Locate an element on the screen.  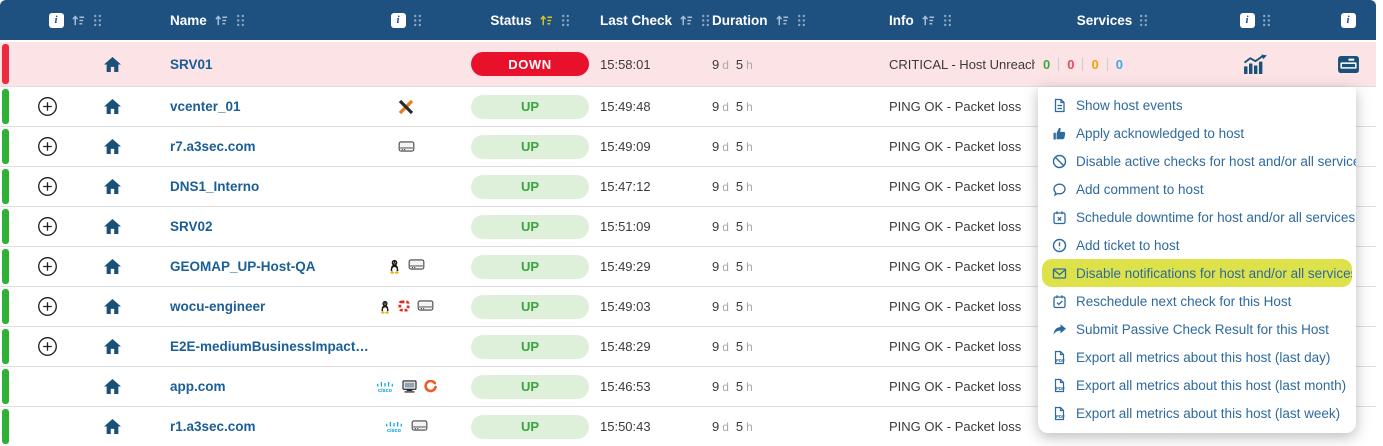
home-icon is located at coordinates (112, 146).